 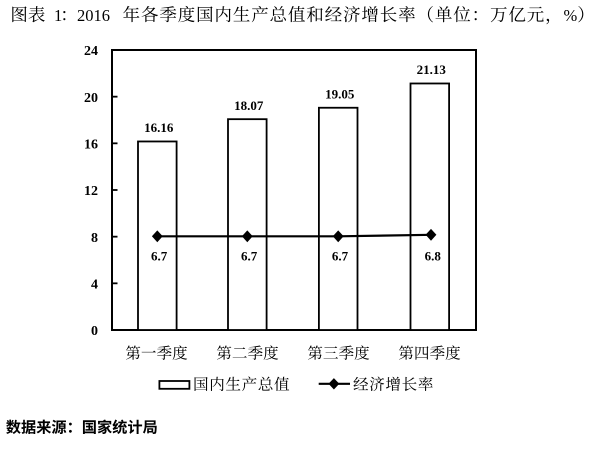 What do you see at coordinates (91, 145) in the screenshot?
I see `svg-text: 16` at bounding box center [91, 145].